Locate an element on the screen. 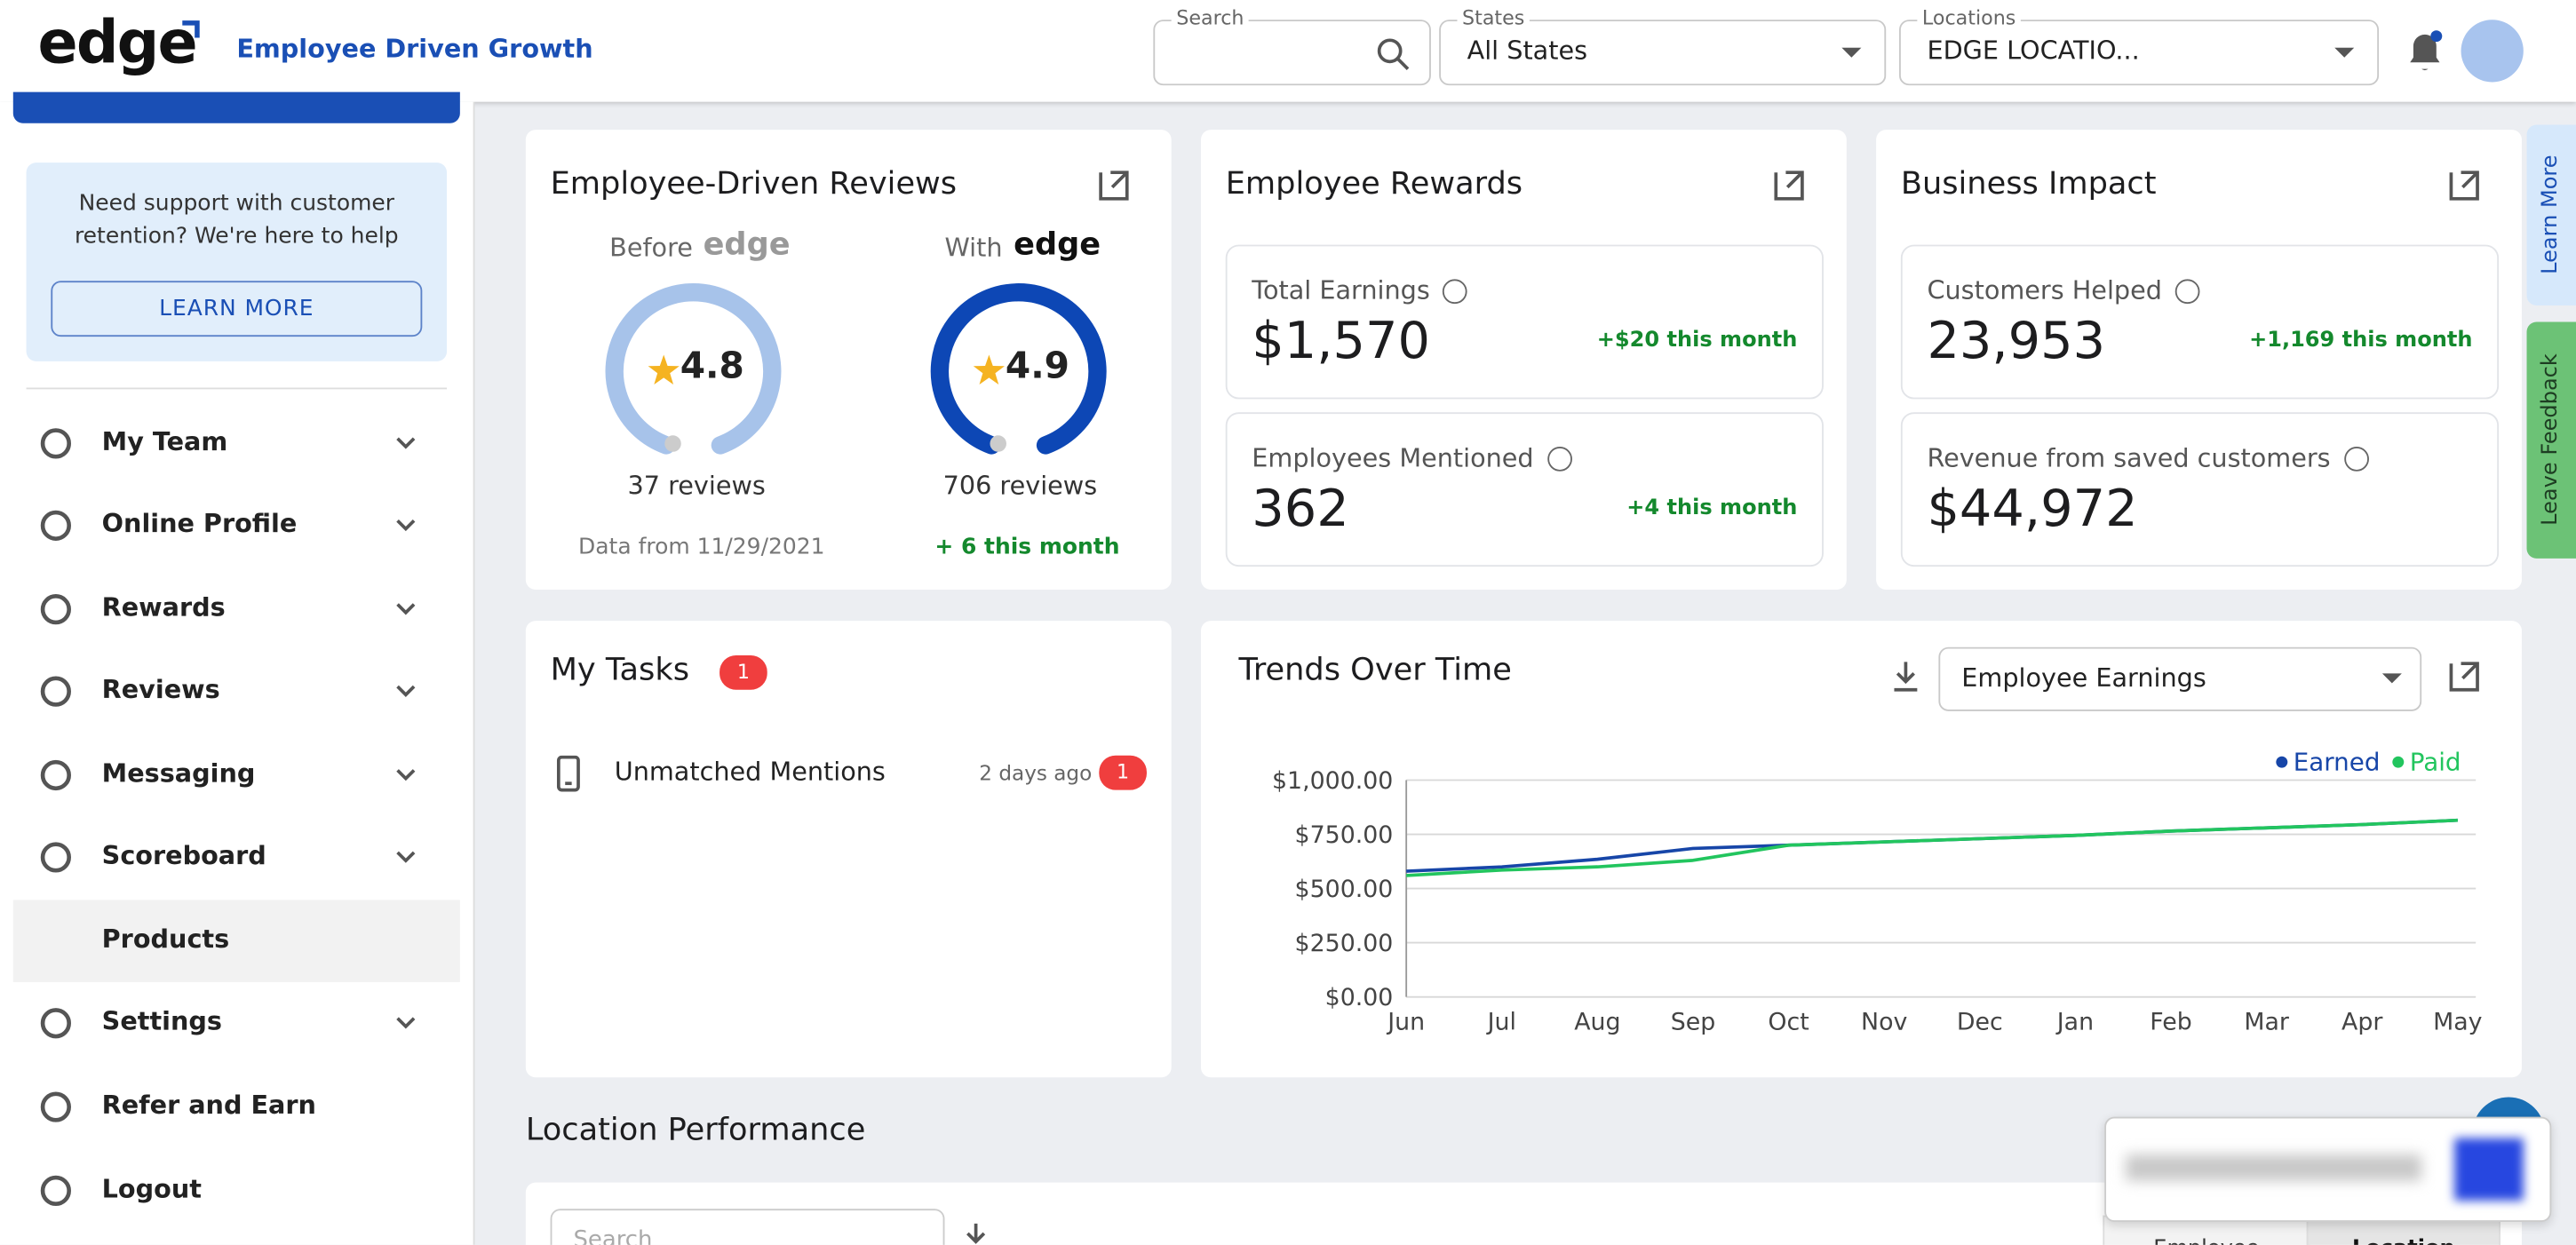 This screenshot has width=2576, height=1245. x-tick-label: Jul is located at coordinates (1501, 1022).